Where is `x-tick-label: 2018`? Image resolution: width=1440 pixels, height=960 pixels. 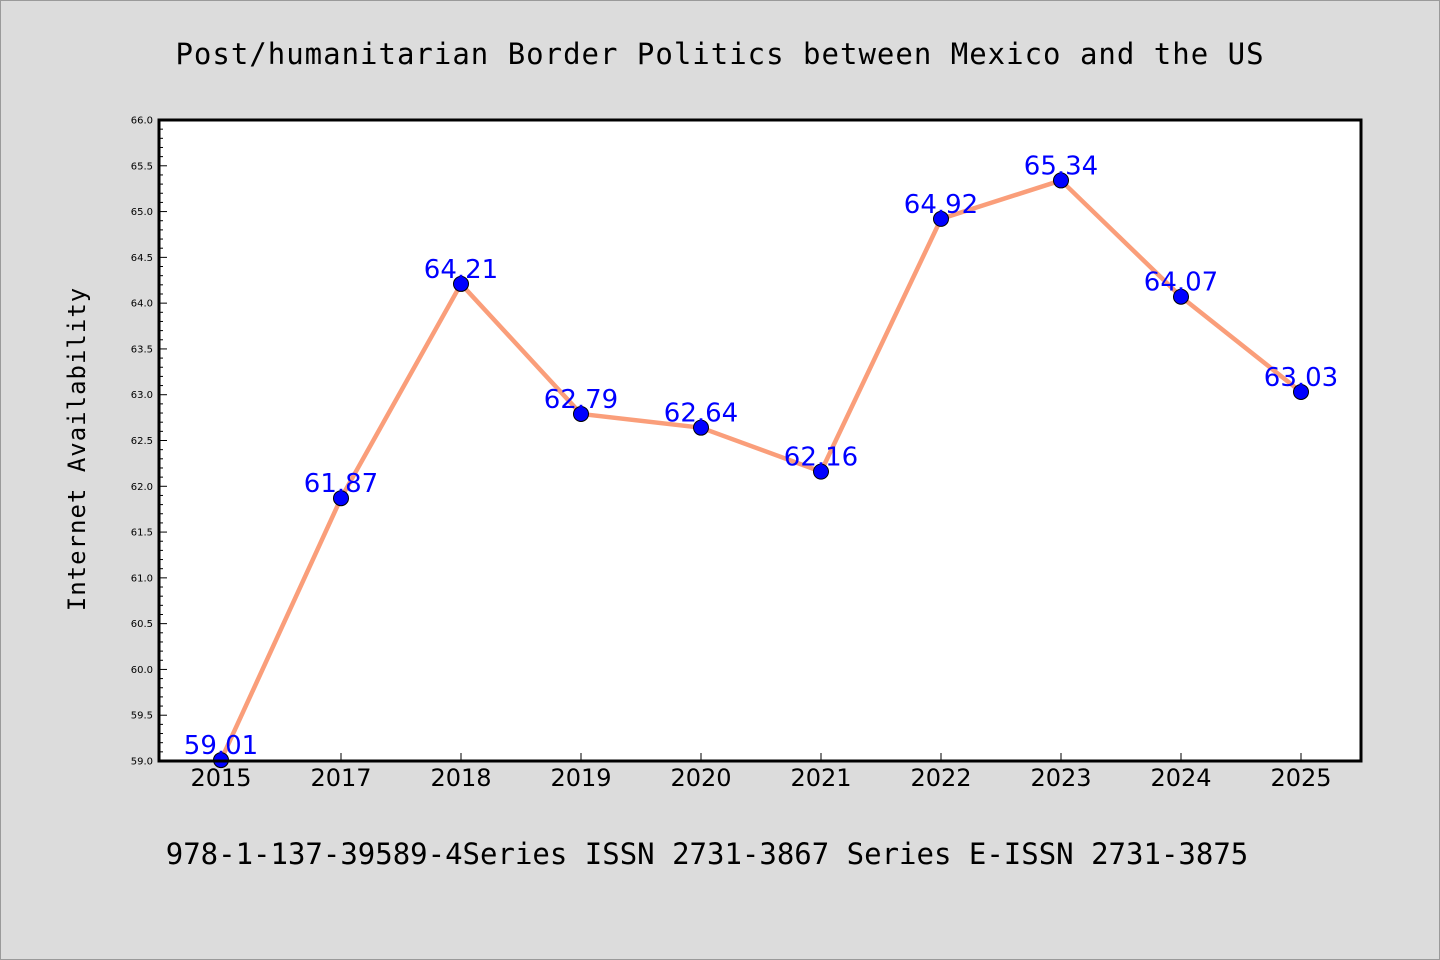
x-tick-label: 2018 is located at coordinates (460, 778).